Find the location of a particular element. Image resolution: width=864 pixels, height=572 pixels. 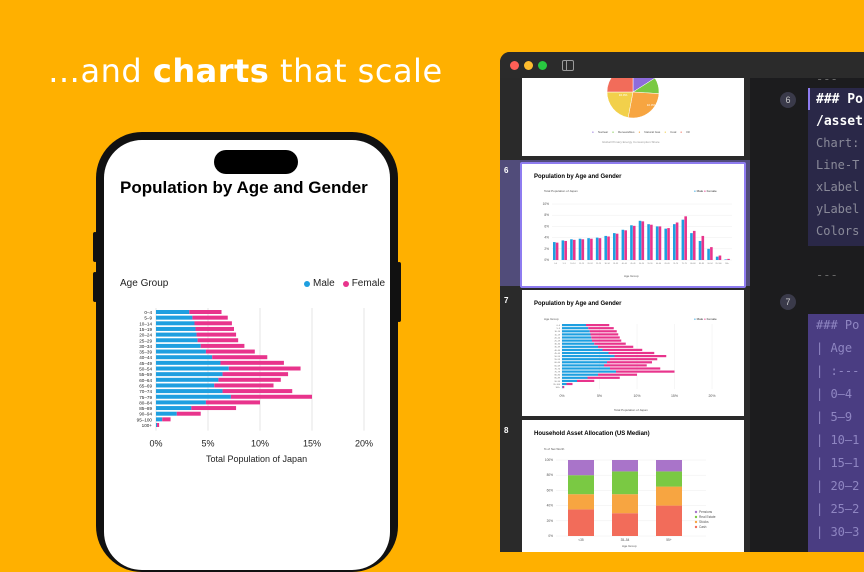

slide6-subtitle: Total Population of Japan is located at coordinates (561, 191).